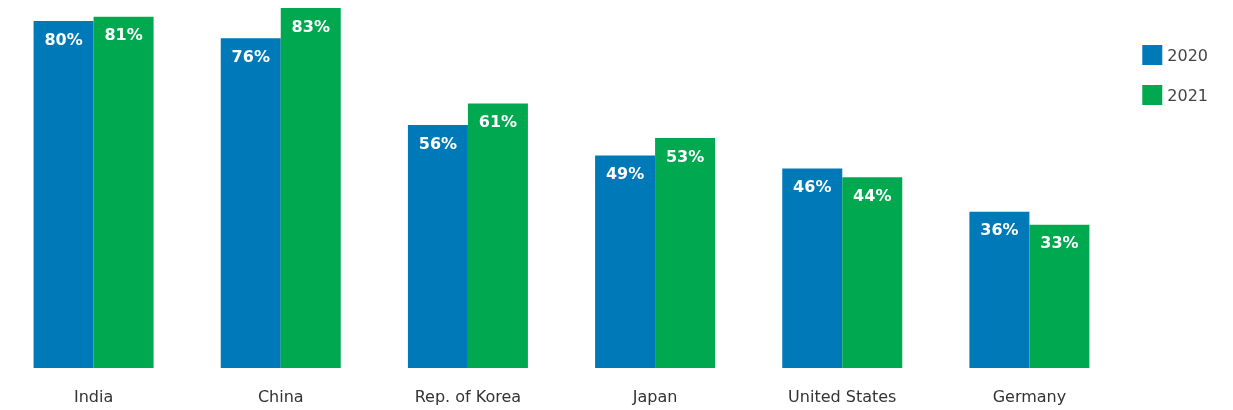 Image resolution: width=1233 pixels, height=410 pixels. Describe the element at coordinates (438, 143) in the screenshot. I see `data-label: 56%` at that location.